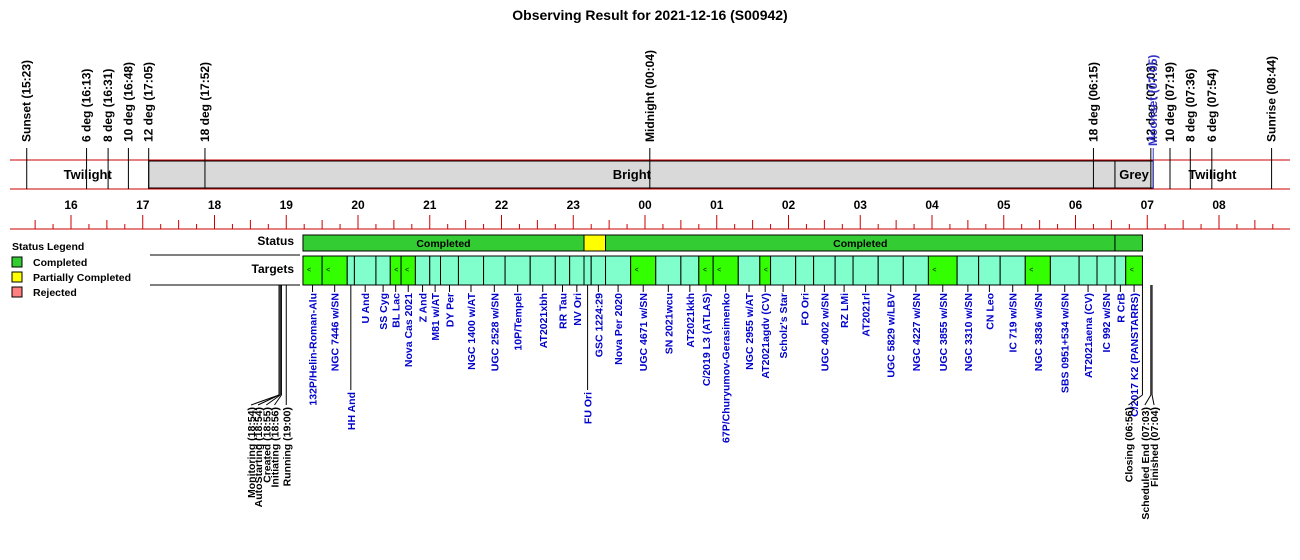 The image size is (1300, 560). I want to click on target-label: UGC 5829 w/LBV, so click(892, 335).